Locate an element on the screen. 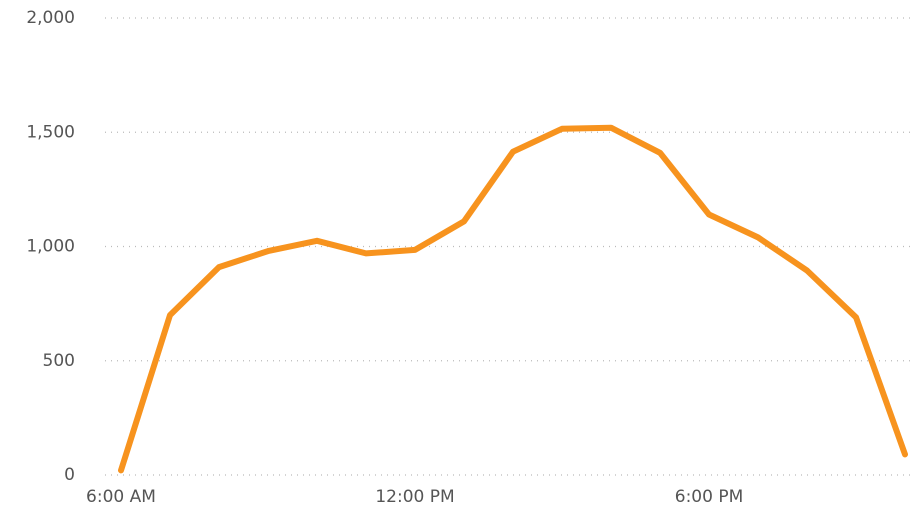  x-tick-label: 12:00 PM is located at coordinates (414, 497).